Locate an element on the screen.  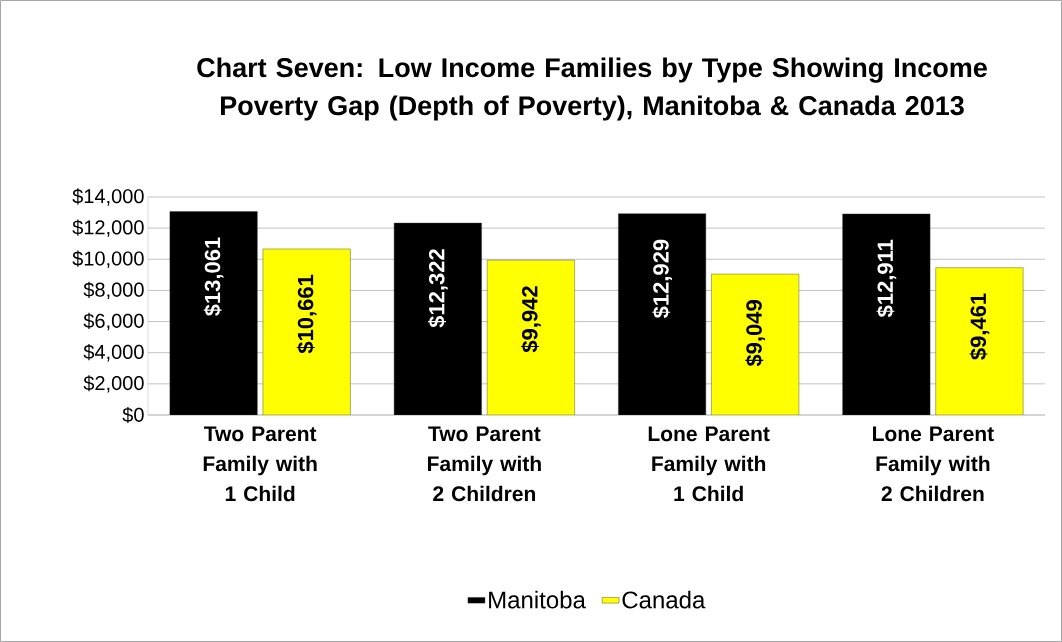
data-label: $9,461 is located at coordinates (979, 326).